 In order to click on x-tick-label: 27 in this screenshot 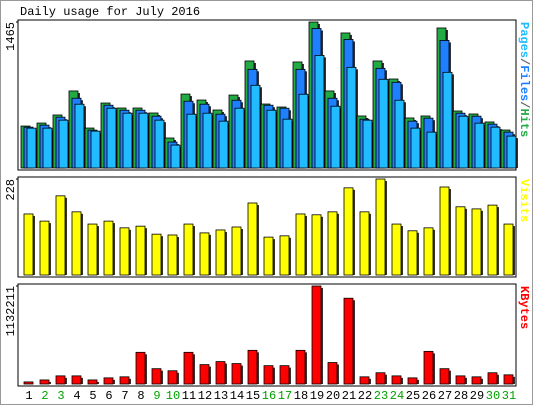, I will do `click(445, 396)`.